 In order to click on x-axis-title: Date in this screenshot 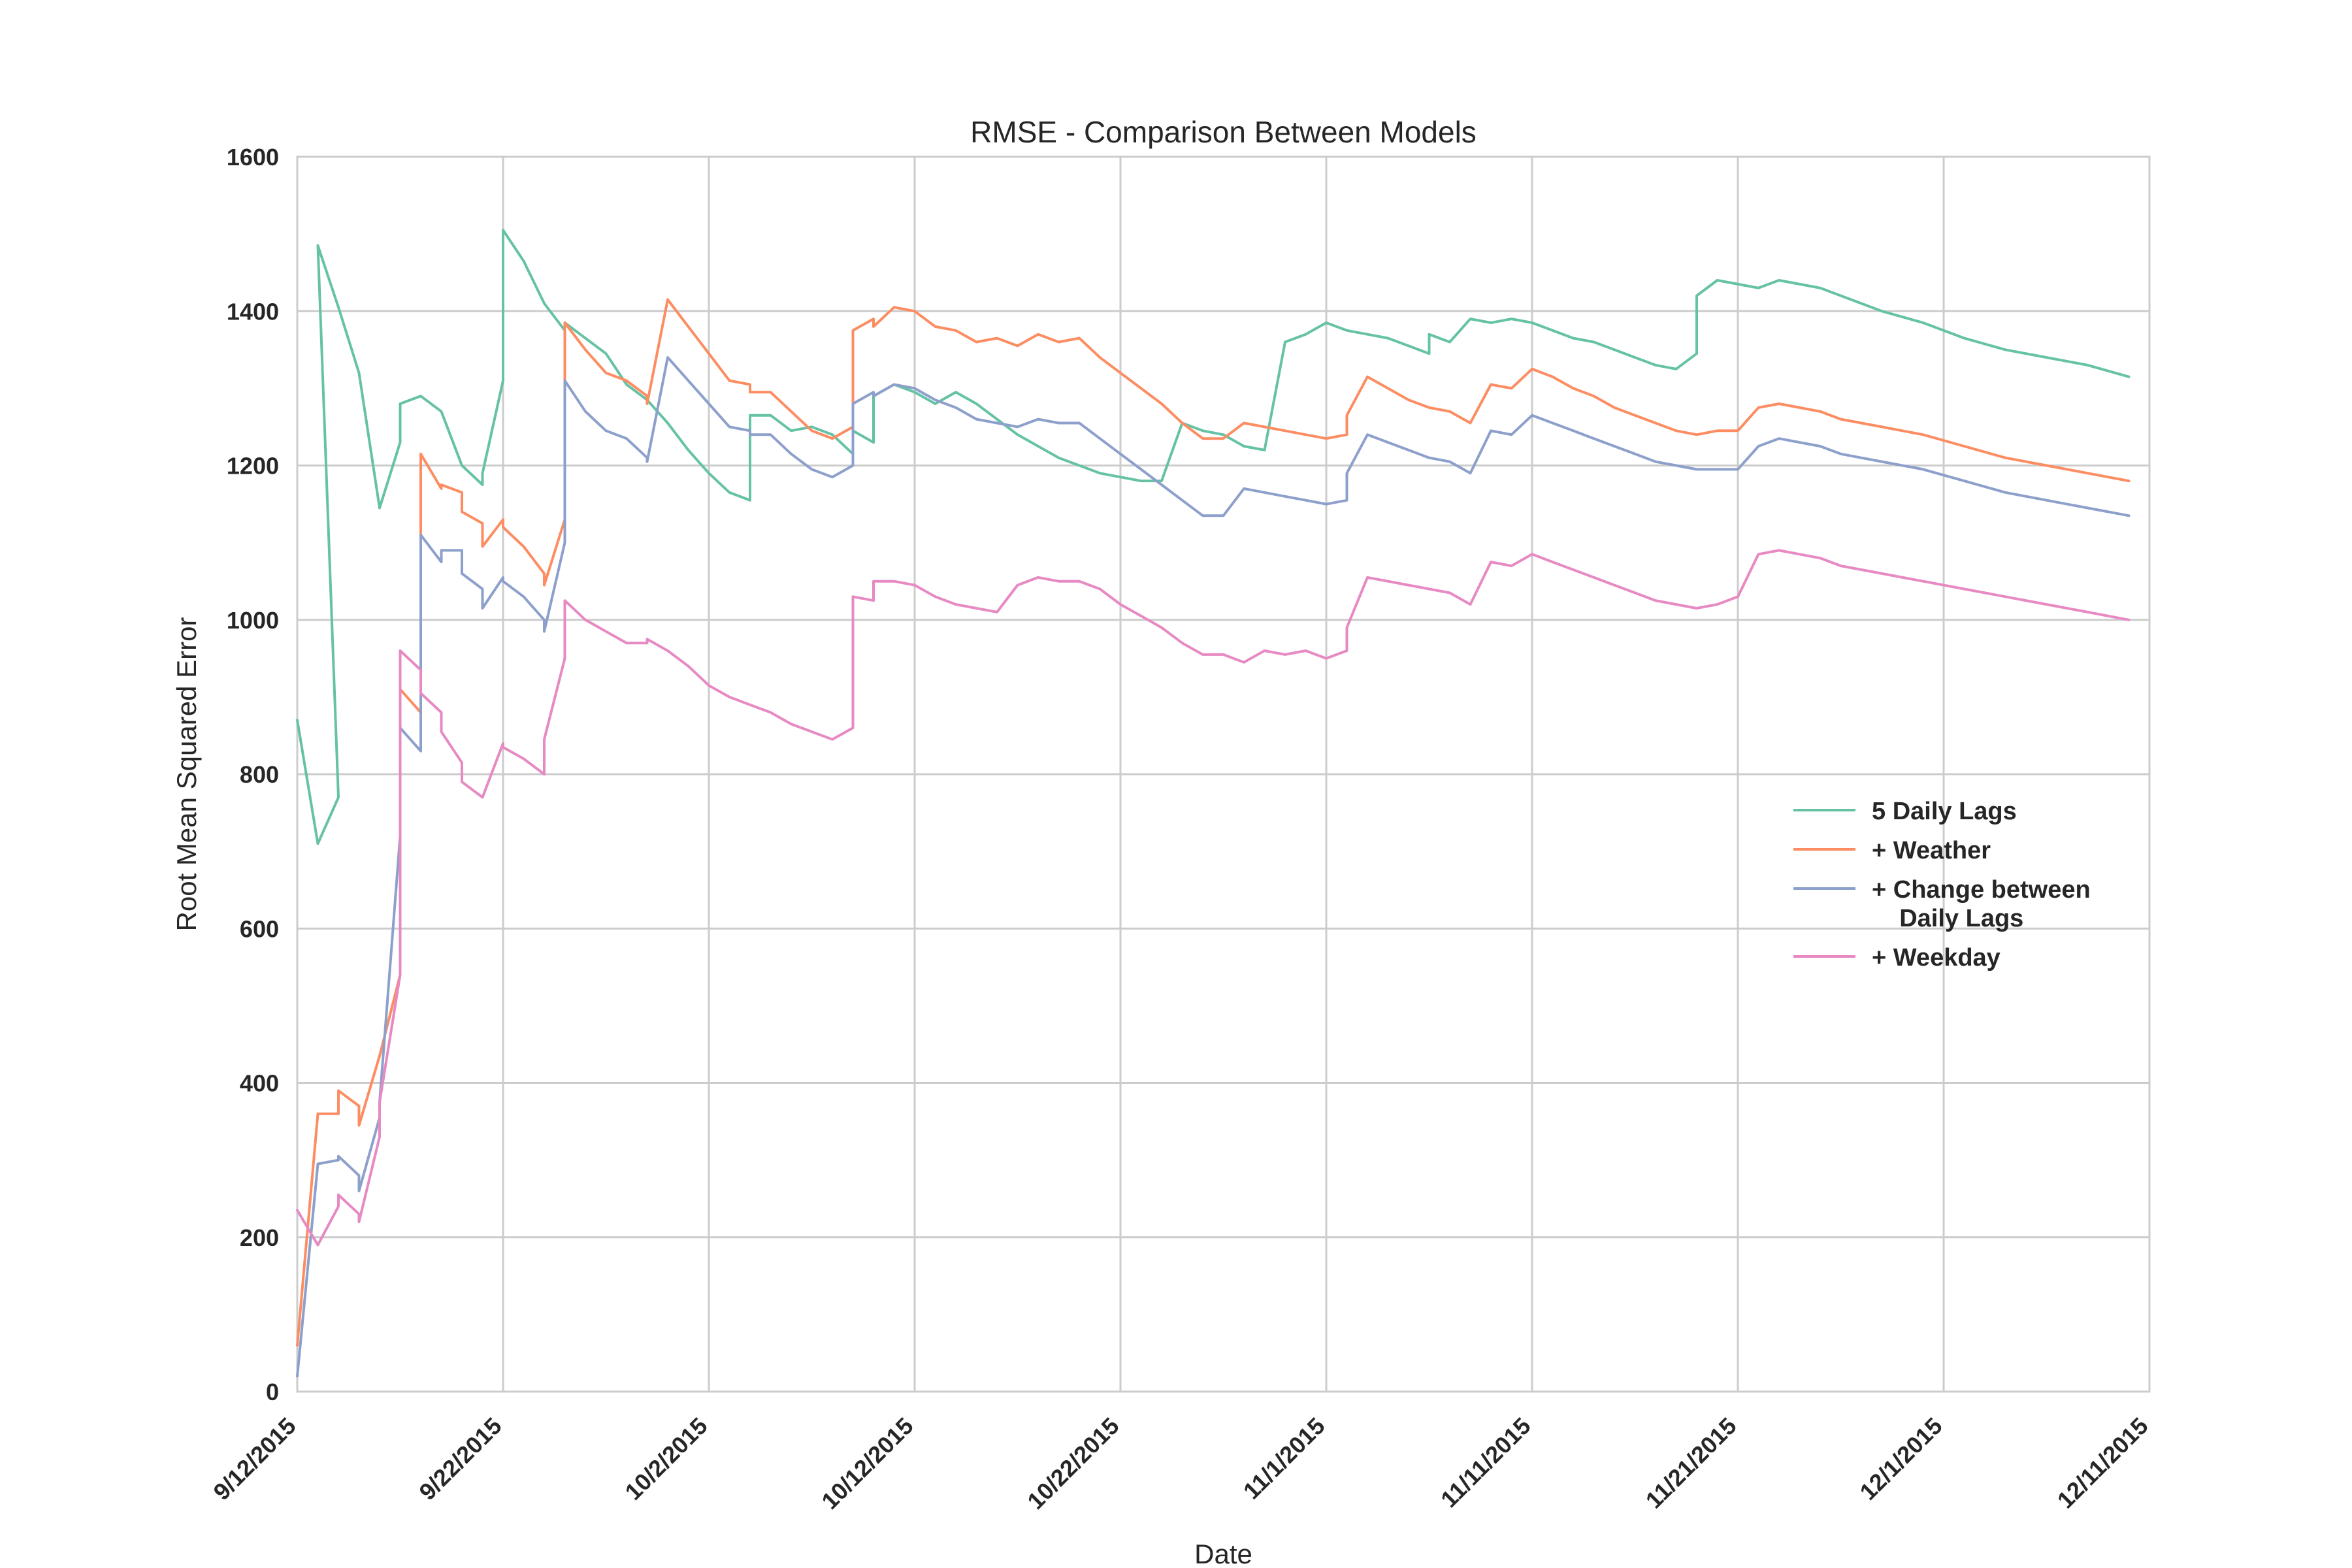, I will do `click(1223, 1553)`.